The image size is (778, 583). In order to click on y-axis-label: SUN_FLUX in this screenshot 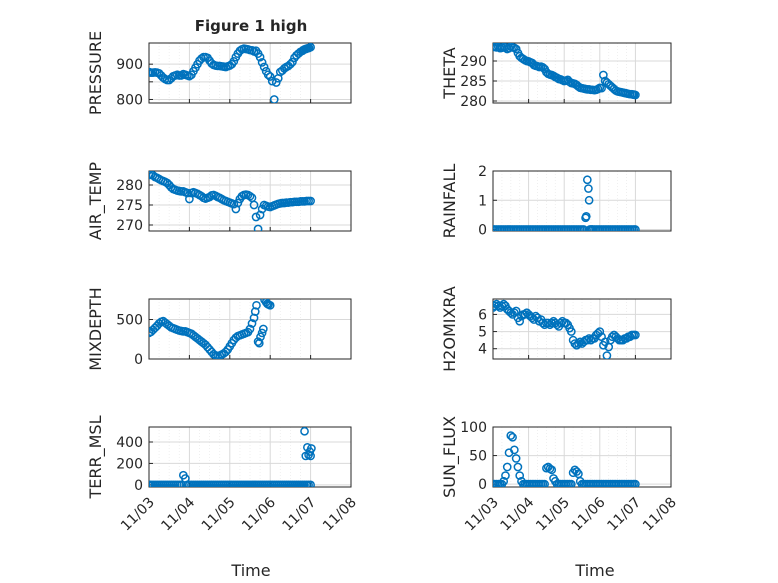, I will do `click(450, 457)`.